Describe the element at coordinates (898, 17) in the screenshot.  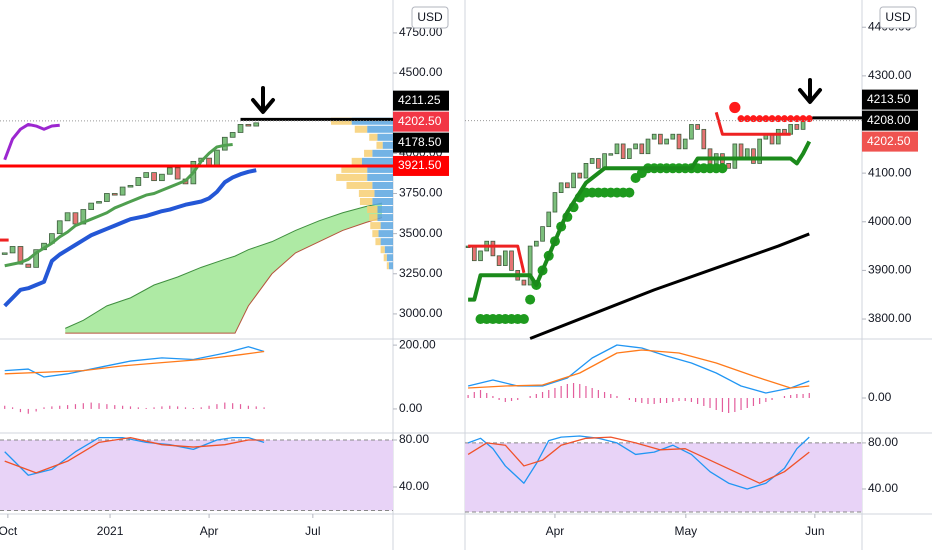
I see `badge-box` at that location.